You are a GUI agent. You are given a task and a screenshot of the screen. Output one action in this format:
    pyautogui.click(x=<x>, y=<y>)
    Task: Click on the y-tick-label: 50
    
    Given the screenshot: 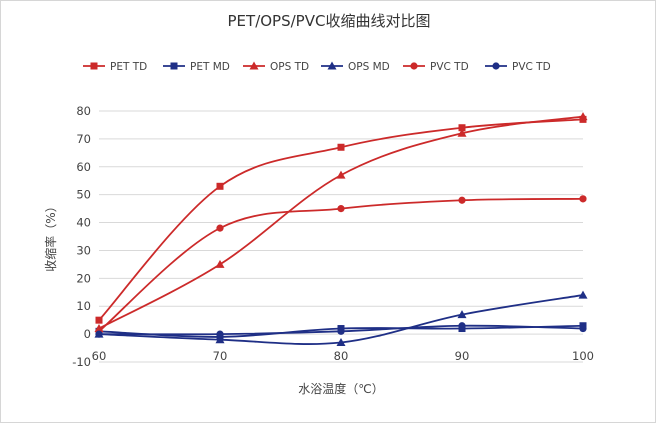 What is the action you would take?
    pyautogui.click(x=83, y=195)
    